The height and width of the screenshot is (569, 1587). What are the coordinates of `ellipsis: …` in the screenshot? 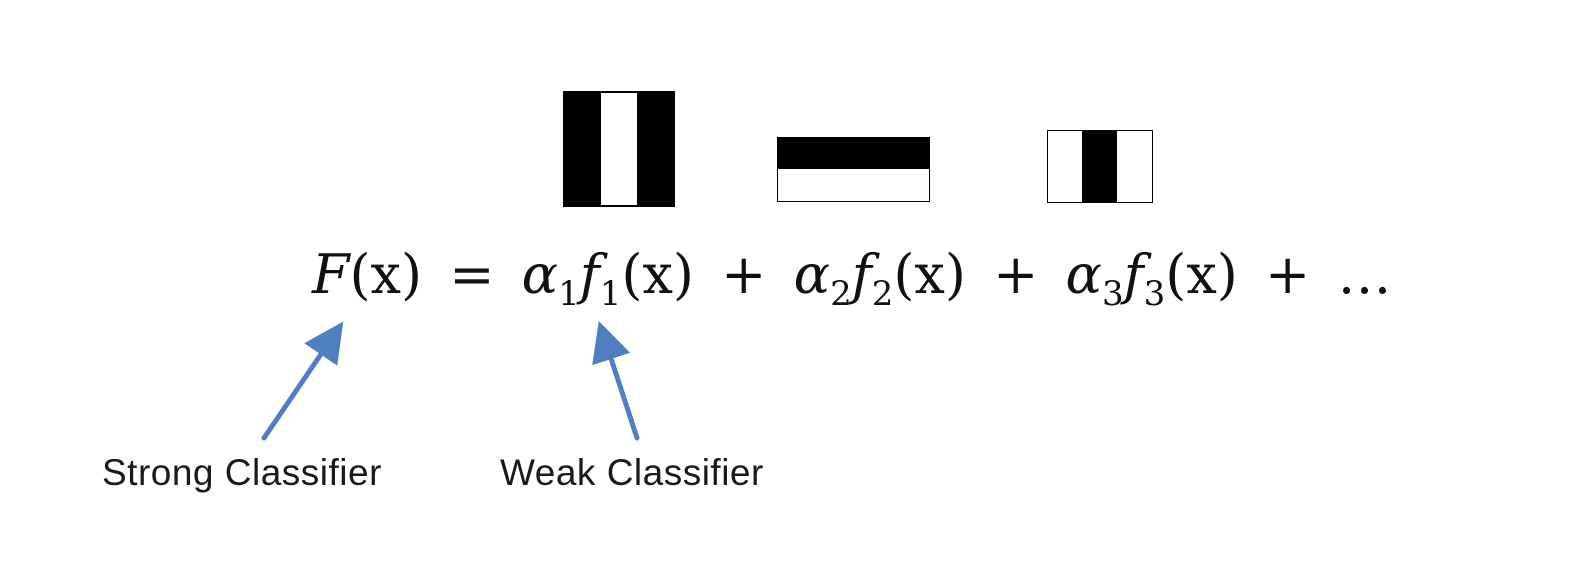 It's located at (1364, 274).